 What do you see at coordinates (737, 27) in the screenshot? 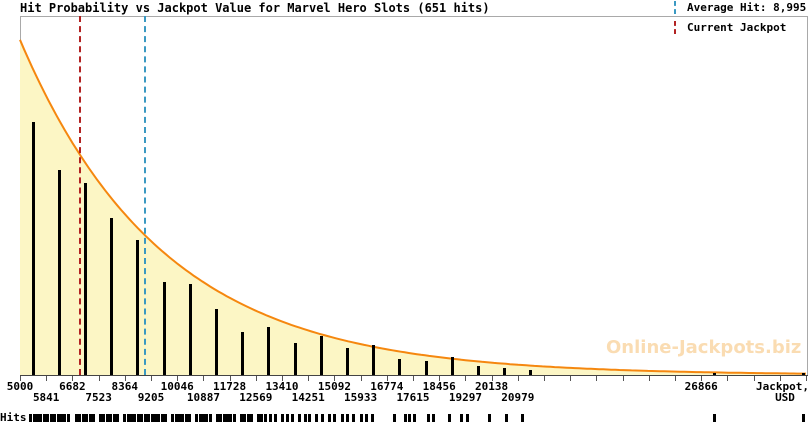
I see `current-jackpot-legend-label: Current Jackpot` at bounding box center [737, 27].